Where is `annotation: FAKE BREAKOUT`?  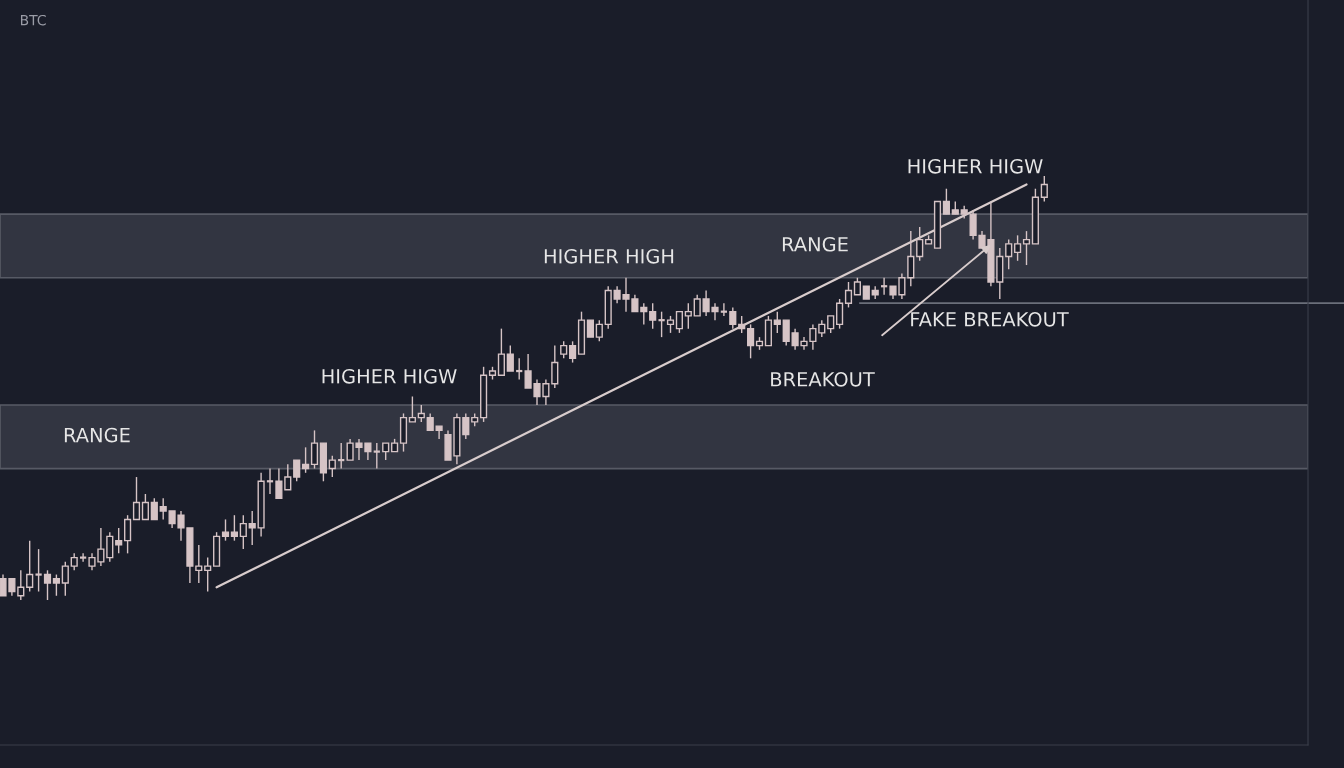 annotation: FAKE BREAKOUT is located at coordinates (990, 319).